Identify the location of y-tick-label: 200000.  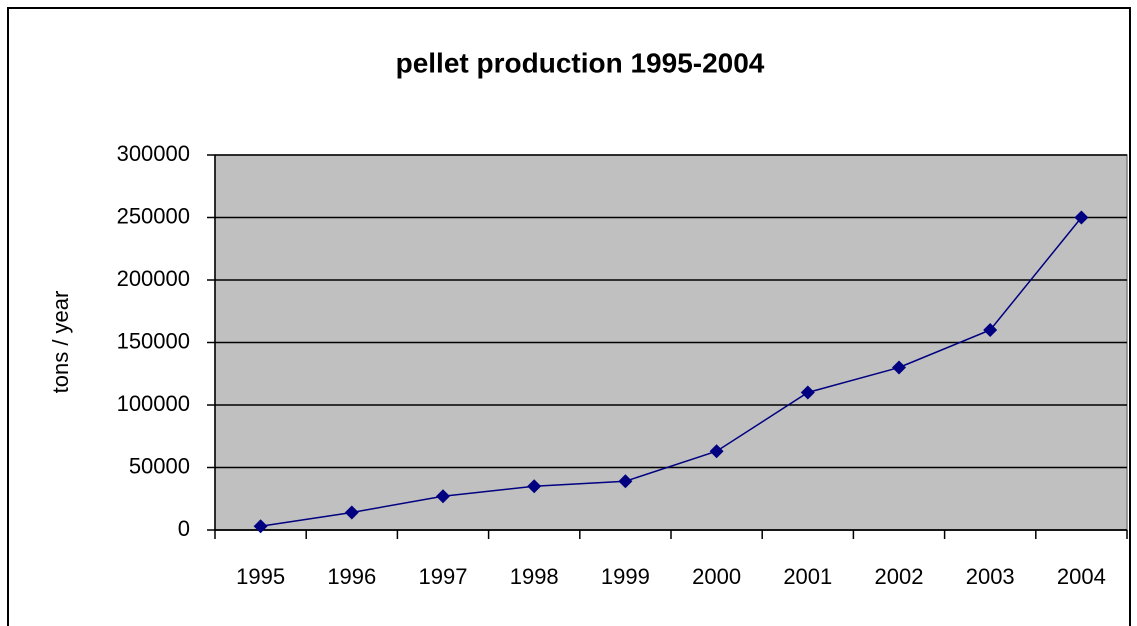
(153, 278).